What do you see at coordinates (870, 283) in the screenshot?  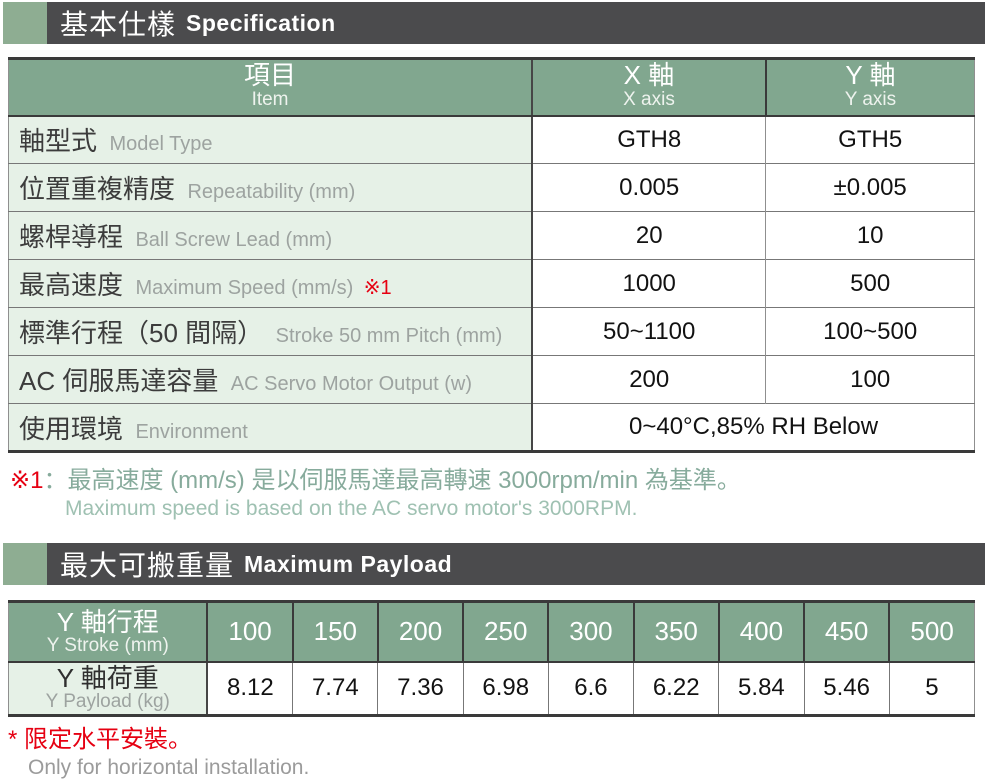 I see `spec-y-value: 500` at bounding box center [870, 283].